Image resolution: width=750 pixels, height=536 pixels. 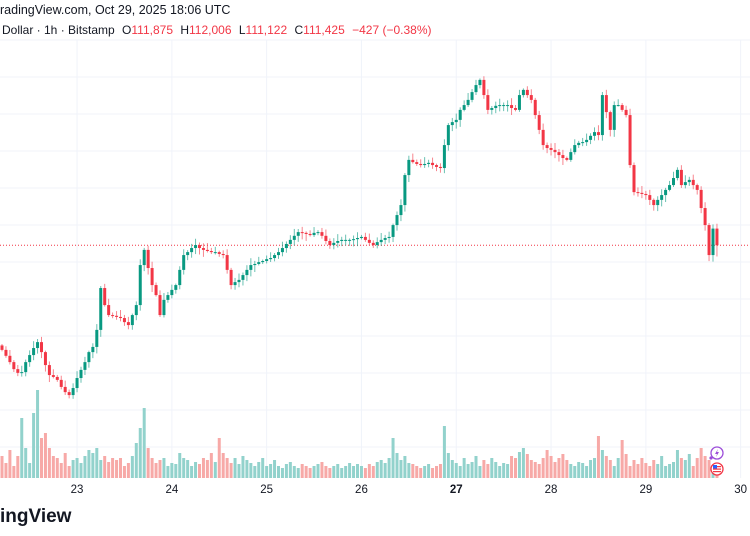 What do you see at coordinates (392, 30) in the screenshot?
I see `change-value: −427 (−0.38%)` at bounding box center [392, 30].